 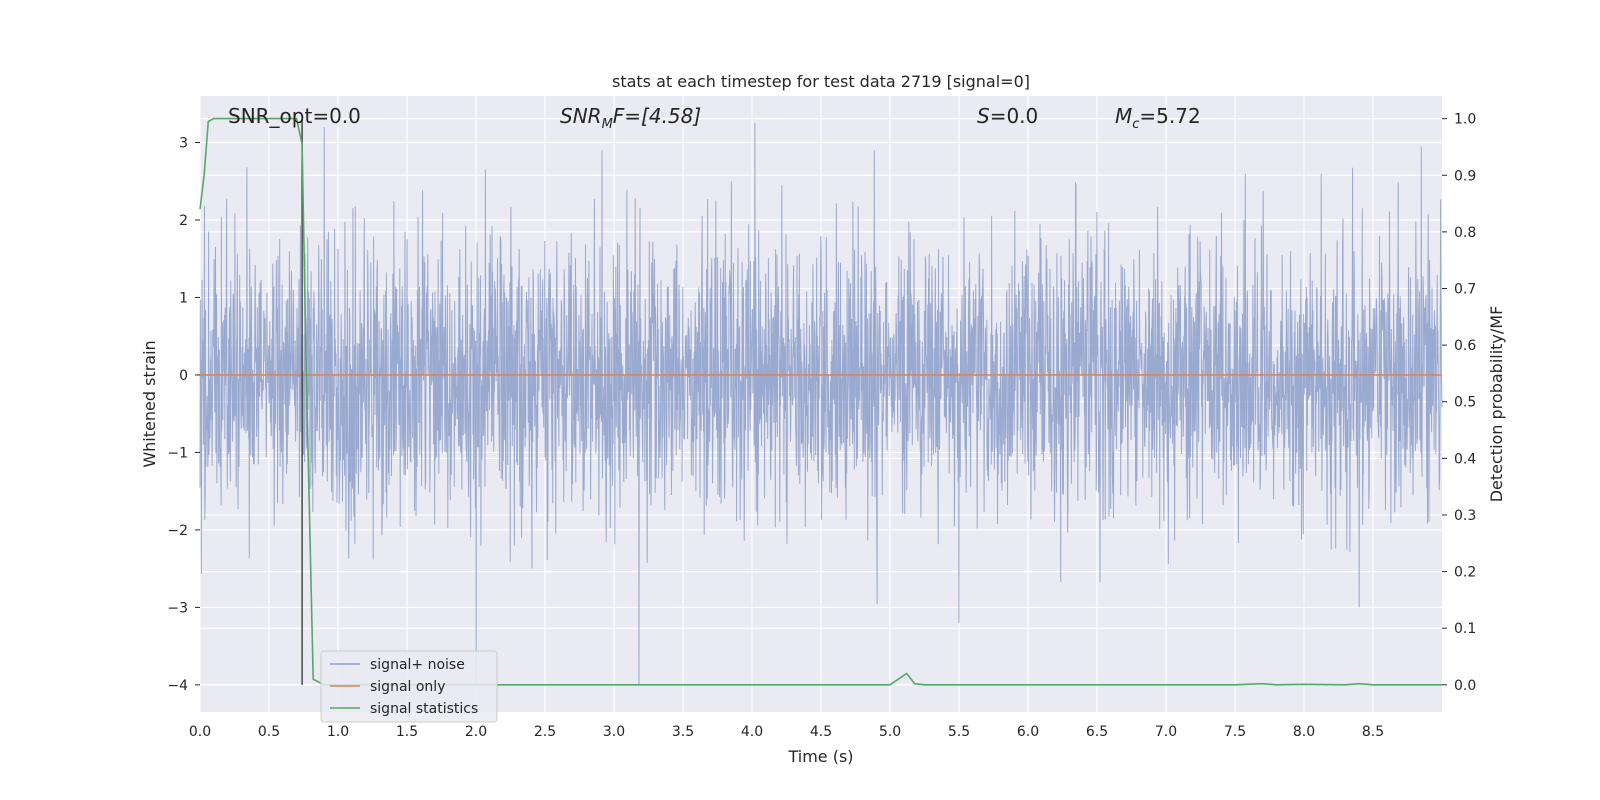 I want to click on annotation-s: S=0.0, so click(x=1007, y=116).